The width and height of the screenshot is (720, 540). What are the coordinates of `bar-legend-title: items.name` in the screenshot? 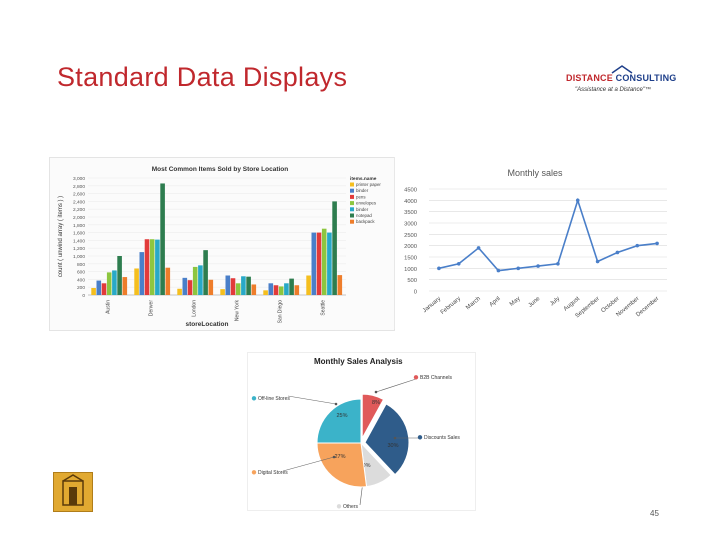 It's located at (363, 179).